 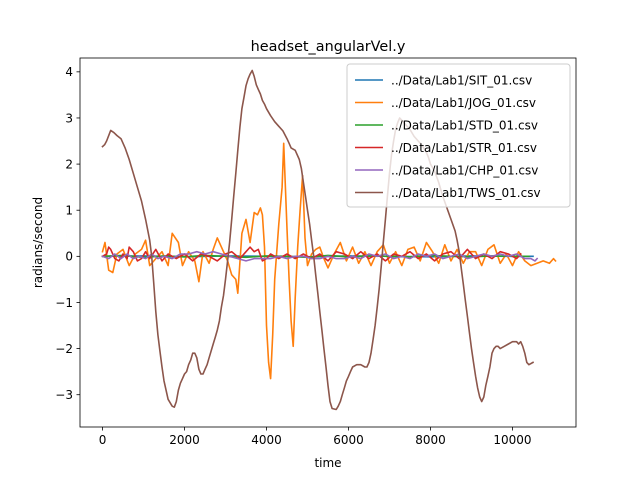 What do you see at coordinates (69, 257) in the screenshot?
I see `y-tick-label: 0` at bounding box center [69, 257].